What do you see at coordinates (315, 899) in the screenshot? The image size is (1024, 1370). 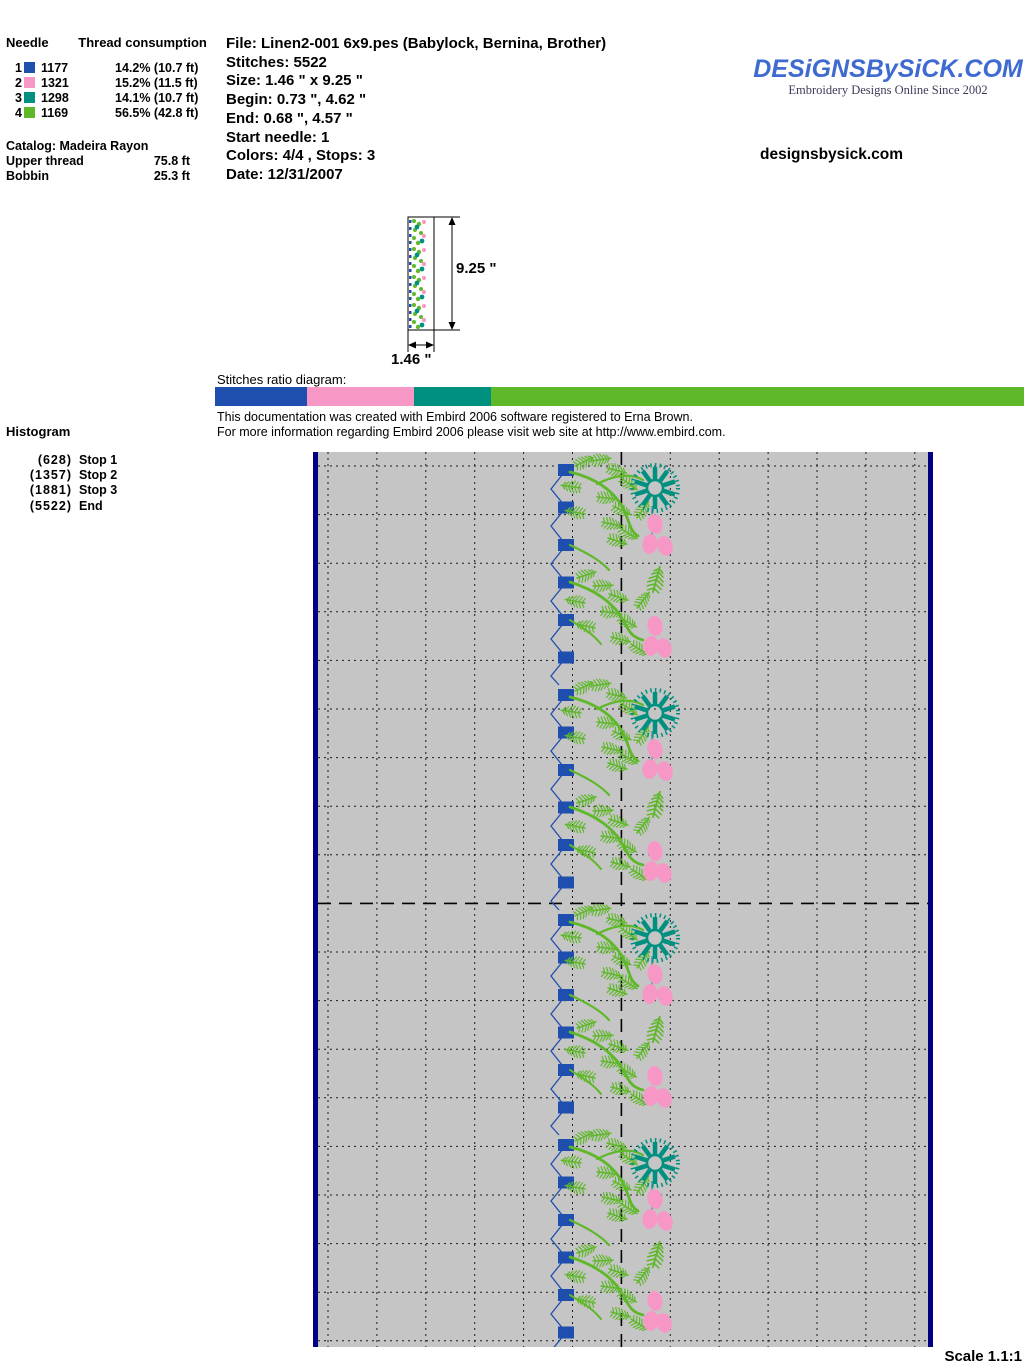 I see `hoop-left-border` at bounding box center [315, 899].